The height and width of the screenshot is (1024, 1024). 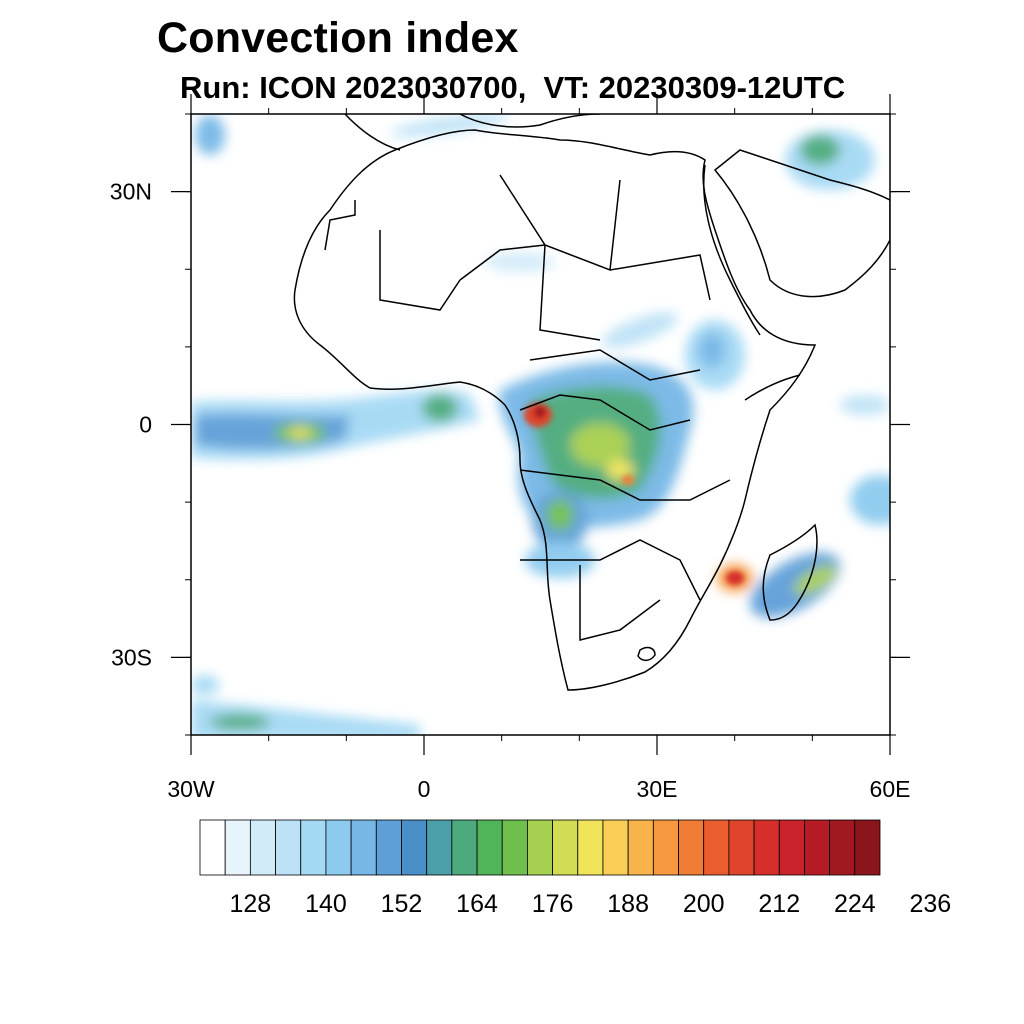 What do you see at coordinates (338, 38) in the screenshot?
I see `map-title: Convection index` at bounding box center [338, 38].